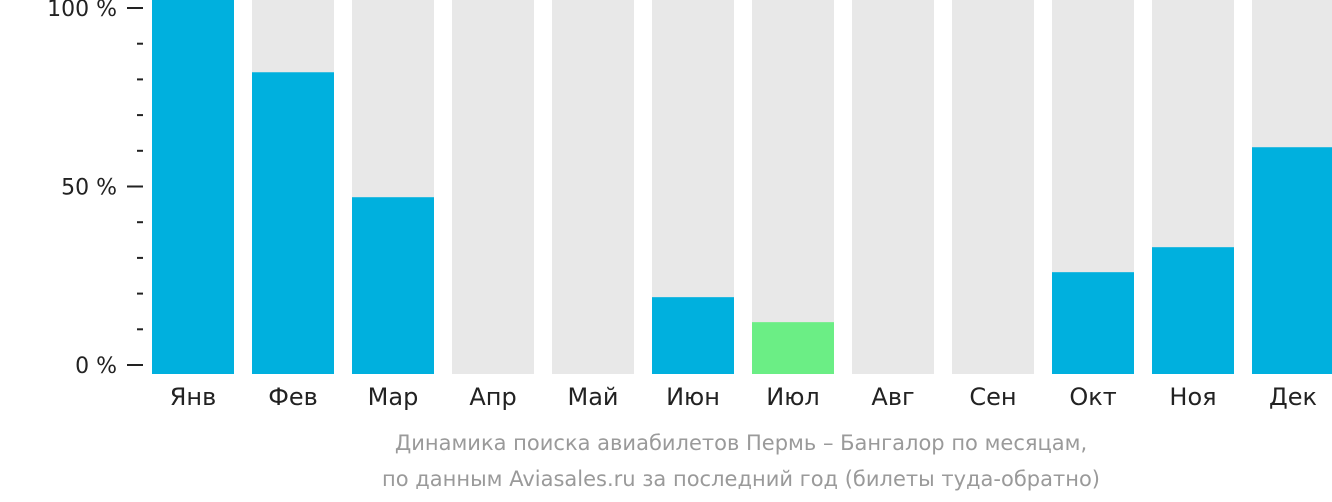  What do you see at coordinates (293, 397) in the screenshot?
I see `x-tick-label: Фев` at bounding box center [293, 397].